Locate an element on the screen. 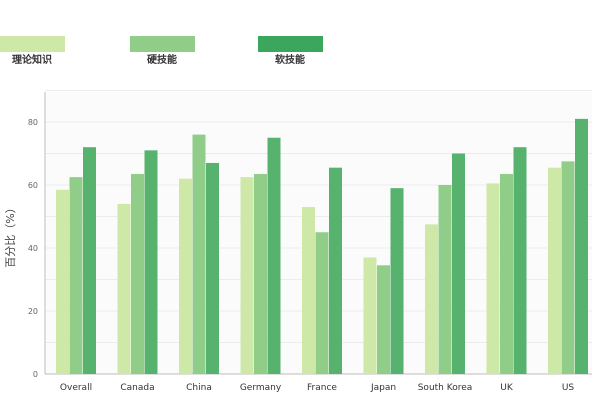 This screenshot has width=600, height=405. x-tick-label: Japan is located at coordinates (383, 388).